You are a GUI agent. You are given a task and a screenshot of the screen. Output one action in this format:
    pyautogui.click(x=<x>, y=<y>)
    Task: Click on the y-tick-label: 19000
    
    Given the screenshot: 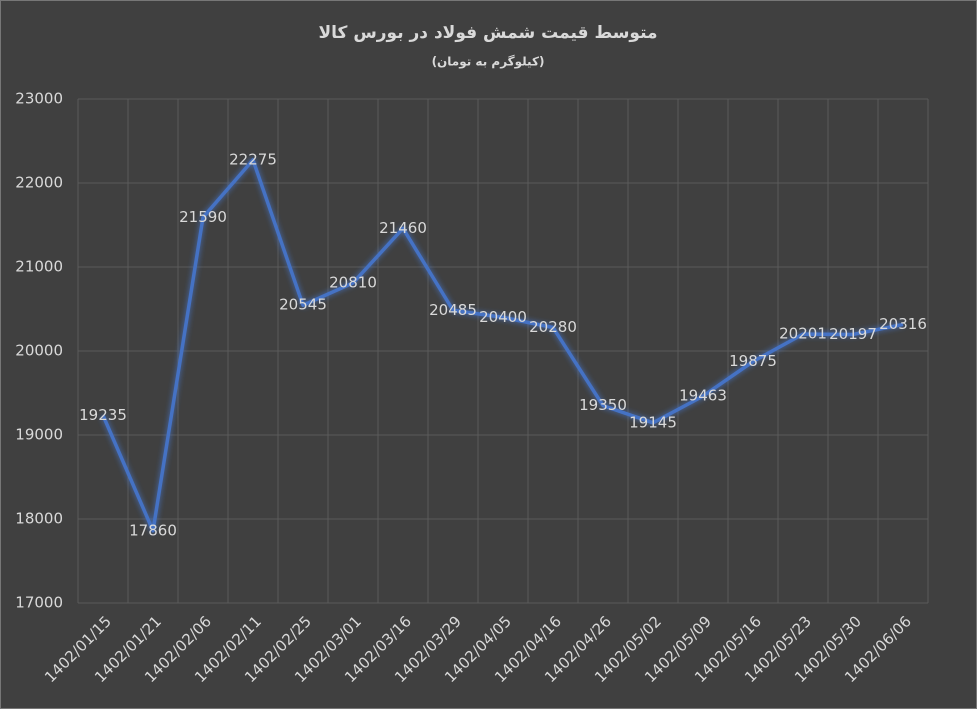 What is the action you would take?
    pyautogui.click(x=39, y=435)
    